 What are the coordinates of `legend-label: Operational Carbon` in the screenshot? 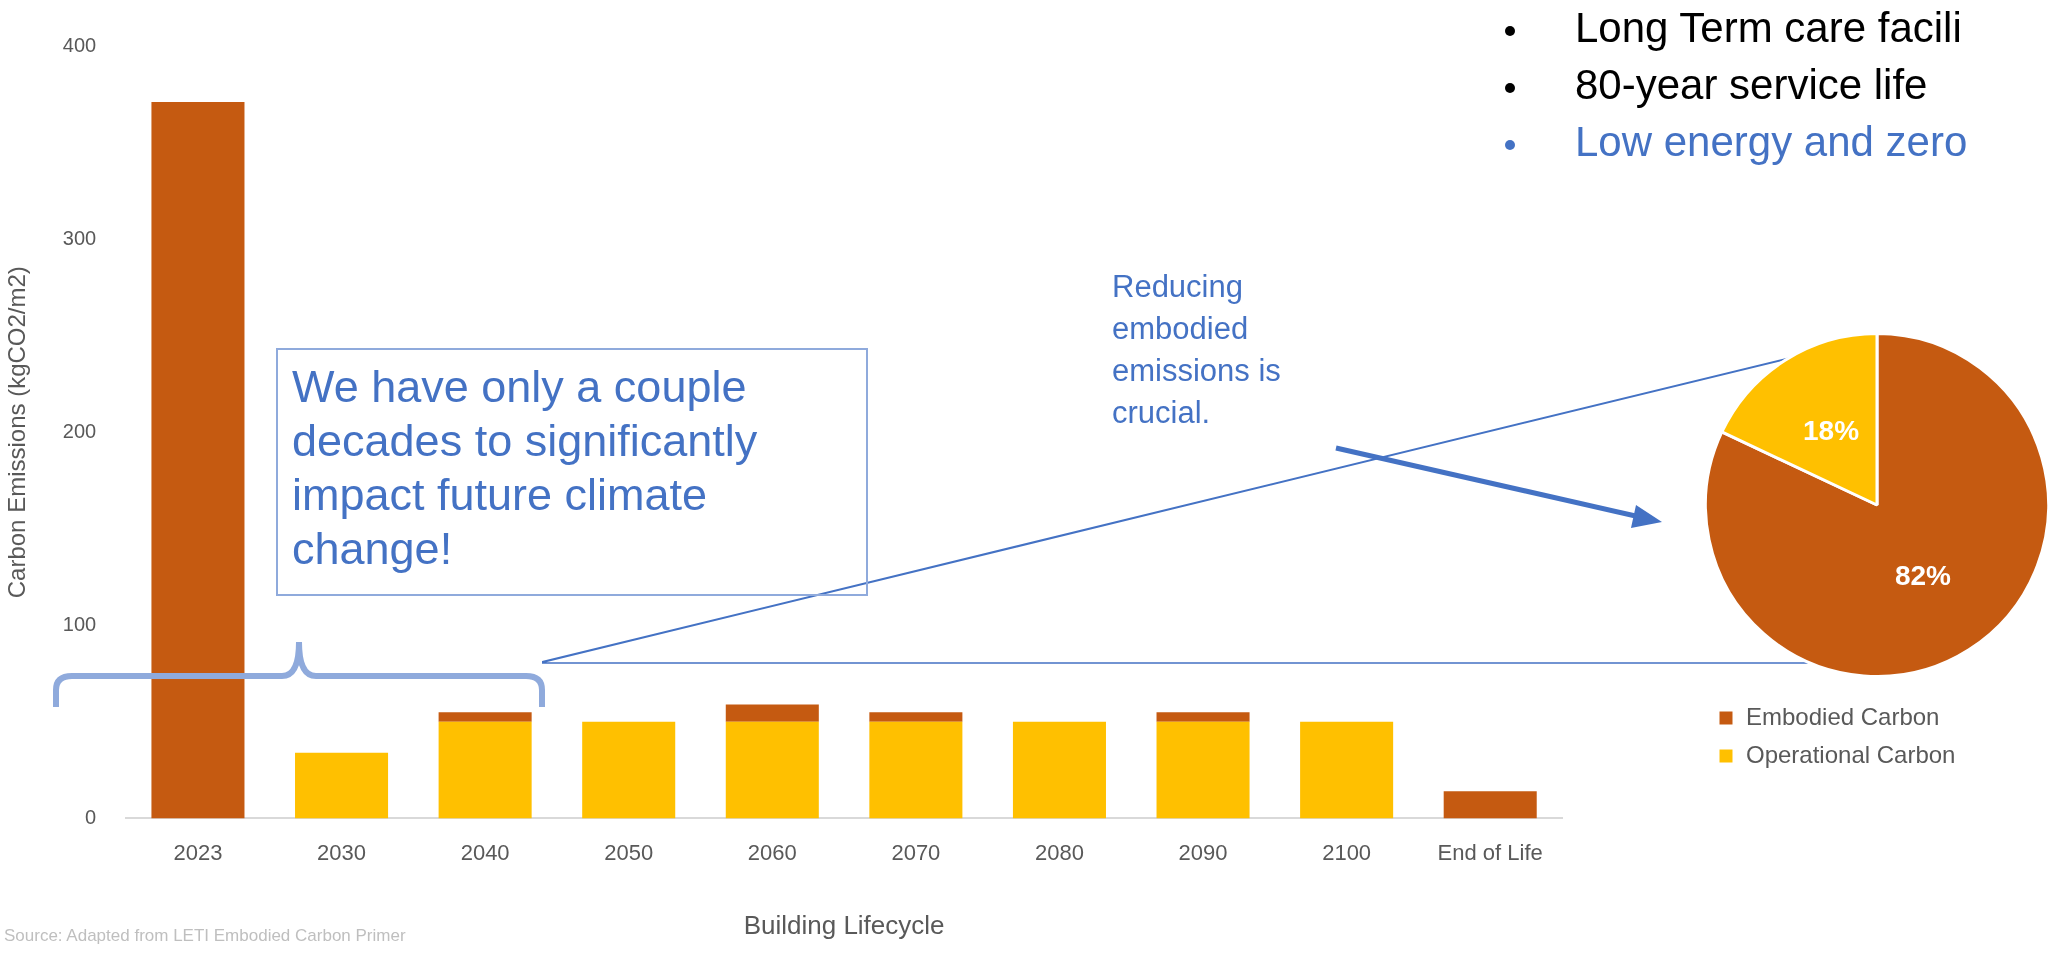 It's located at (1851, 754).